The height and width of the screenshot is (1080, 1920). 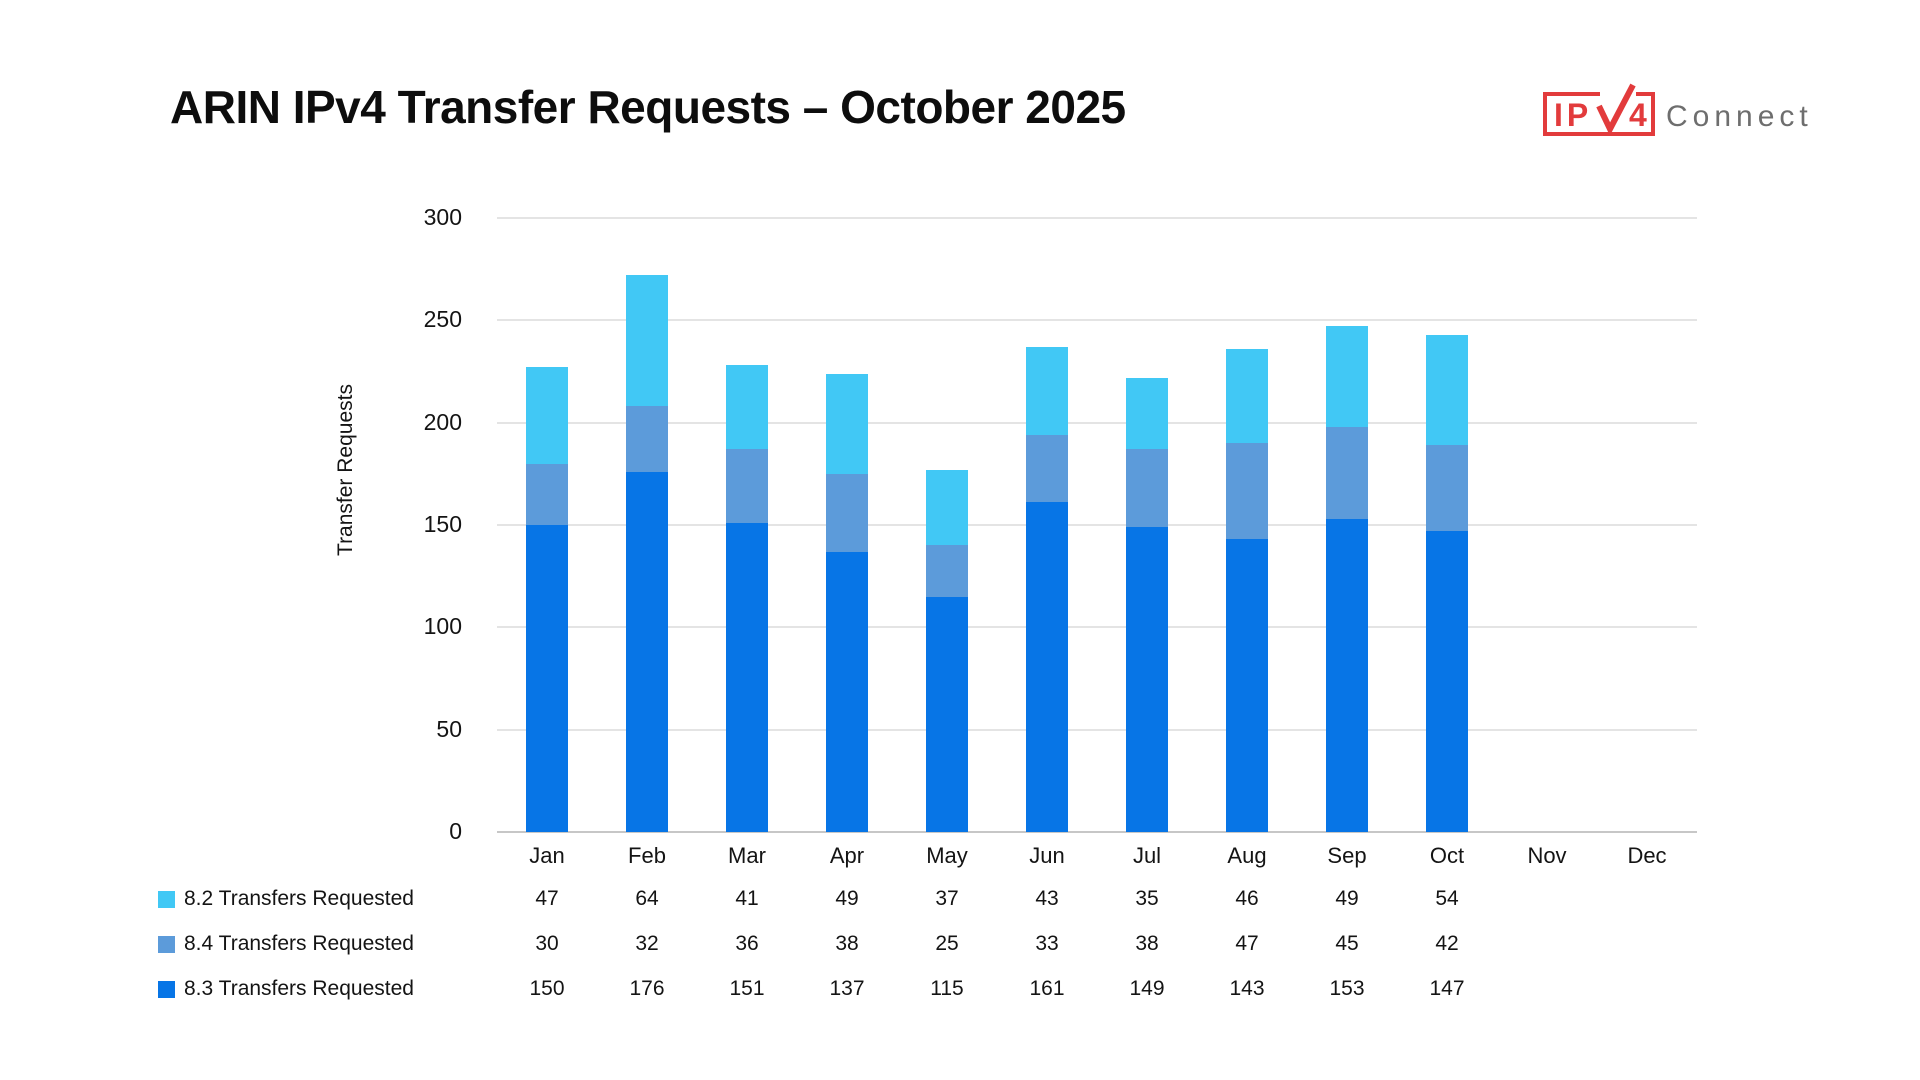 What do you see at coordinates (1547, 855) in the screenshot?
I see `x-tick-label-nov: Nov` at bounding box center [1547, 855].